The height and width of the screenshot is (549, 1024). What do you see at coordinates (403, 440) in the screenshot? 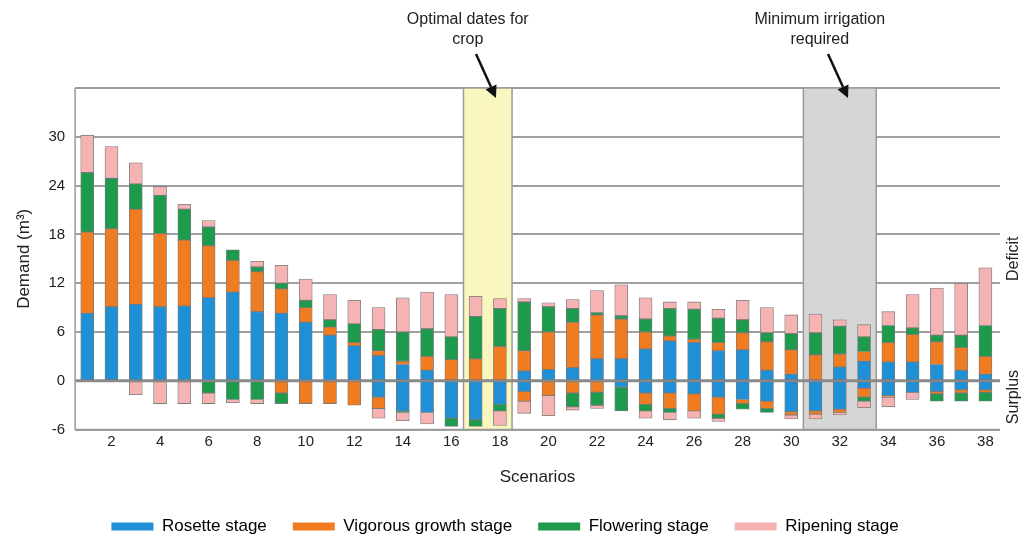
I see `x-tick-label: 14` at bounding box center [403, 440].